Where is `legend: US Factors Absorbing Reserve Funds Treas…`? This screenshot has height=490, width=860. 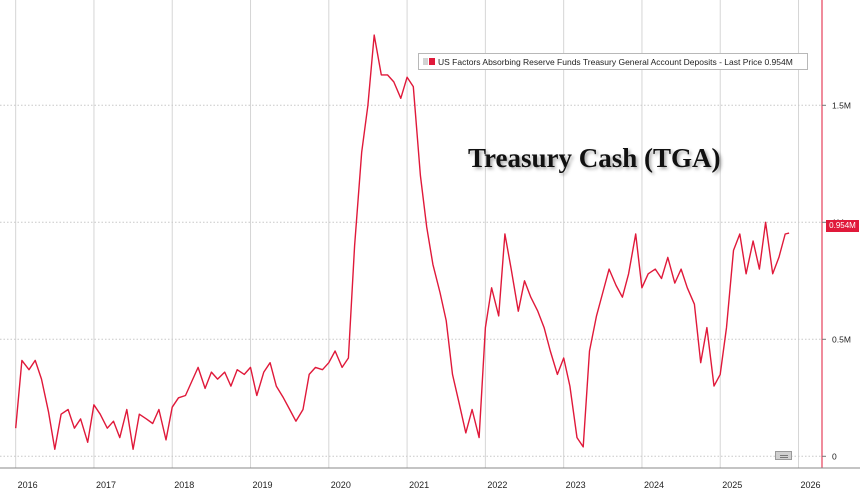
legend: US Factors Absorbing Reserve Funds Treas… is located at coordinates (613, 61).